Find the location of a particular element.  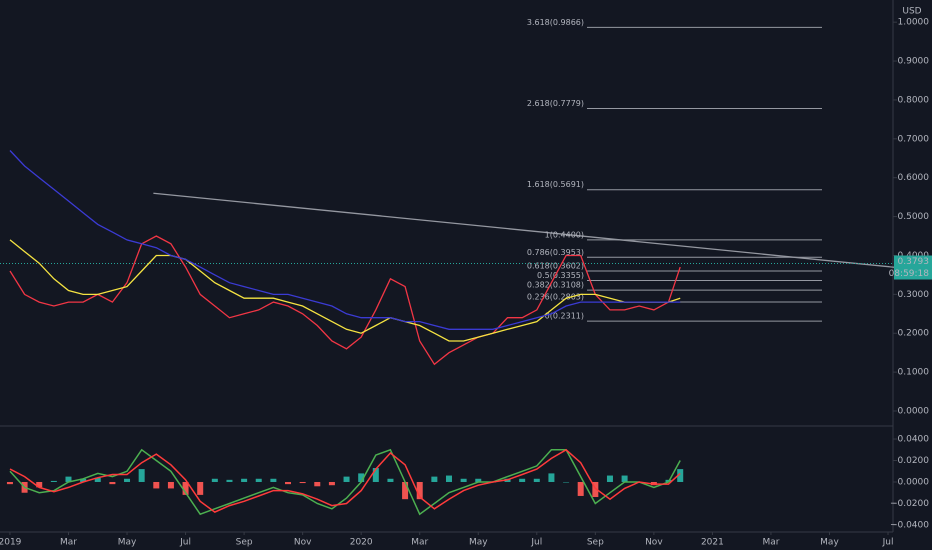

y-tick-label: 1.0000 is located at coordinates (914, 23).